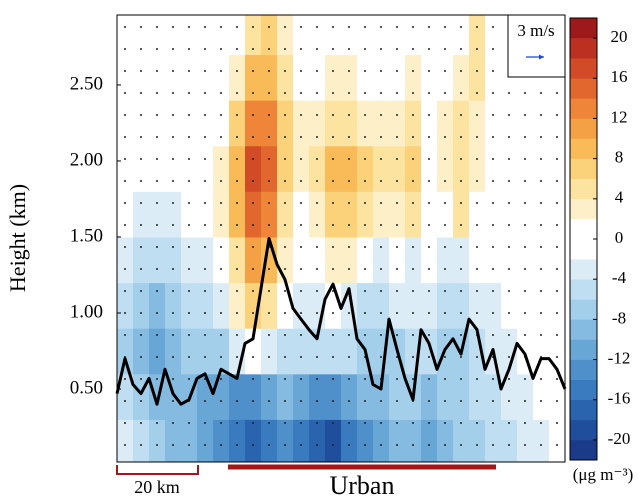 The width and height of the screenshot is (643, 500). What do you see at coordinates (157, 487) in the screenshot?
I see `scale-bar-label: 20 km` at bounding box center [157, 487].